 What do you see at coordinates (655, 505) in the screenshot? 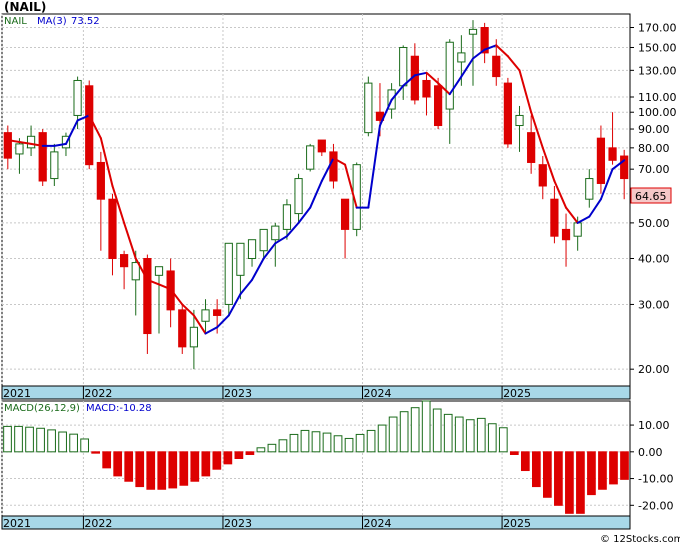
I see `macd-ytick-label: -20.00` at bounding box center [655, 505].